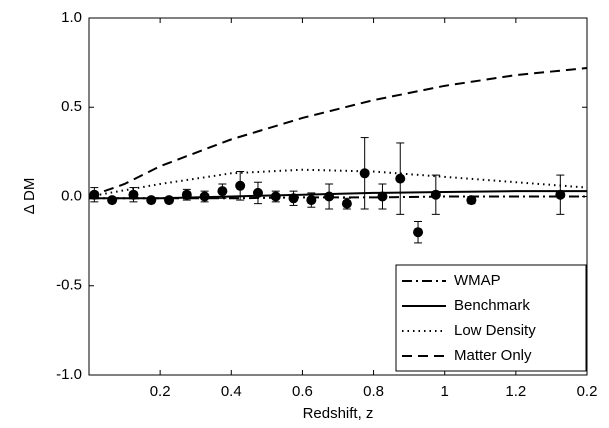 The height and width of the screenshot is (428, 609). I want to click on x-tick-label: 0.6, so click(302, 391).